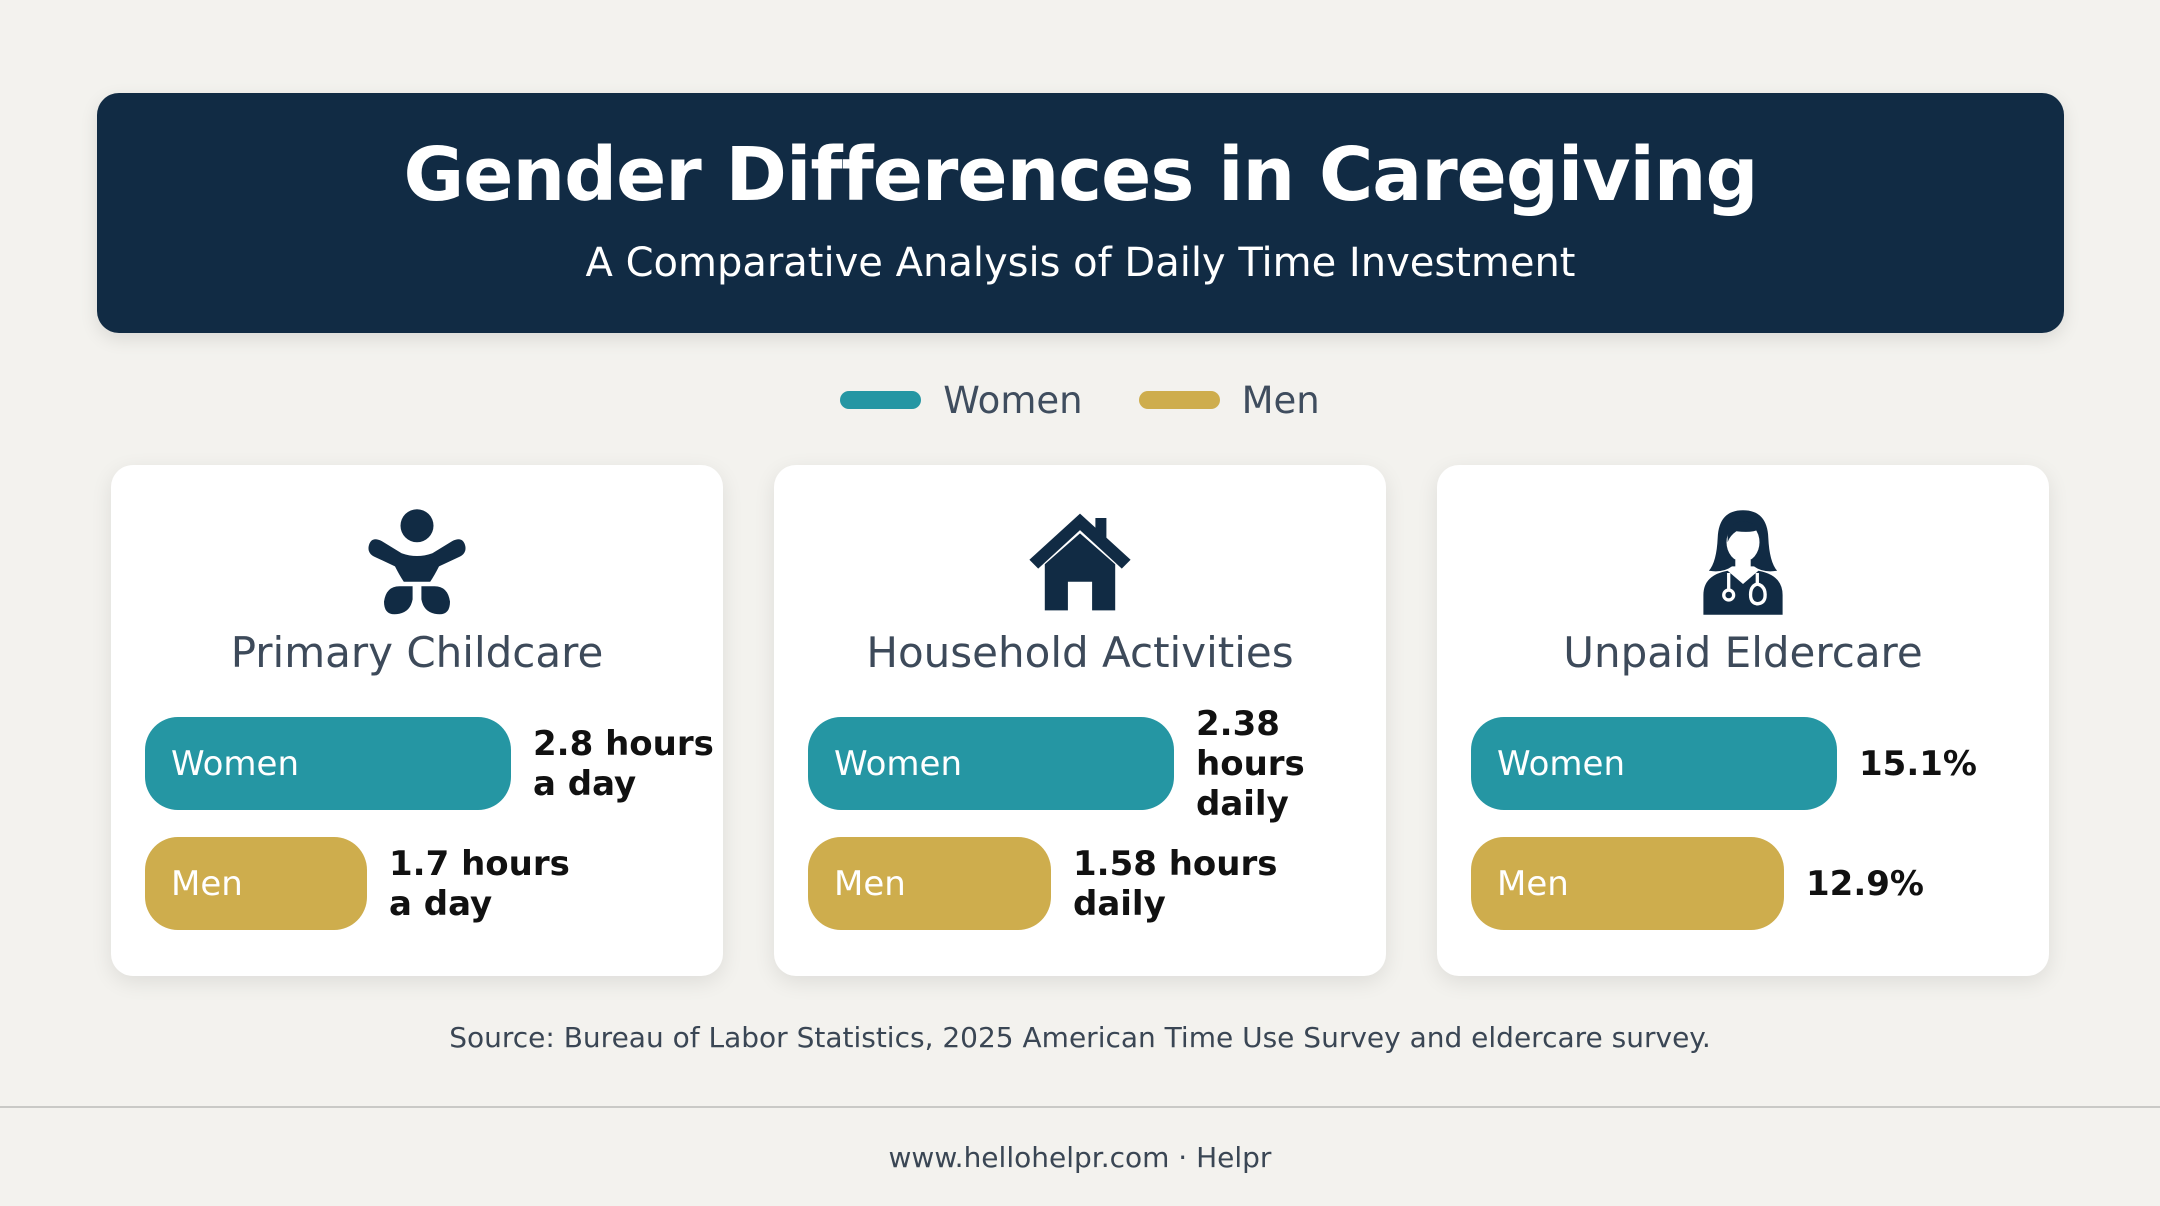  What do you see at coordinates (1013, 400) in the screenshot?
I see `legend-label-women: Women` at bounding box center [1013, 400].